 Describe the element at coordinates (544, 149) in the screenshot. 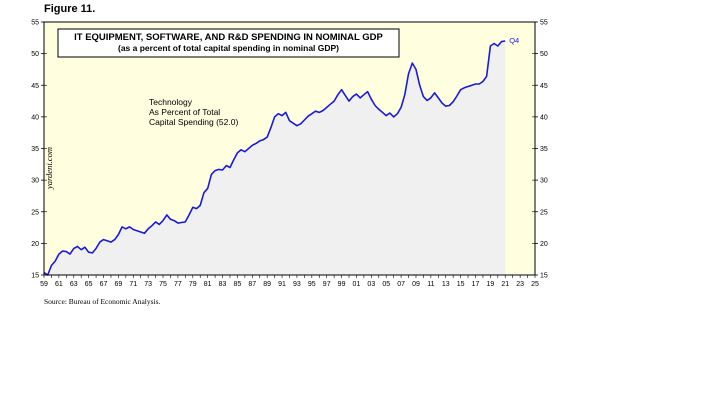

I see `y-tick-label-right: 35` at that location.